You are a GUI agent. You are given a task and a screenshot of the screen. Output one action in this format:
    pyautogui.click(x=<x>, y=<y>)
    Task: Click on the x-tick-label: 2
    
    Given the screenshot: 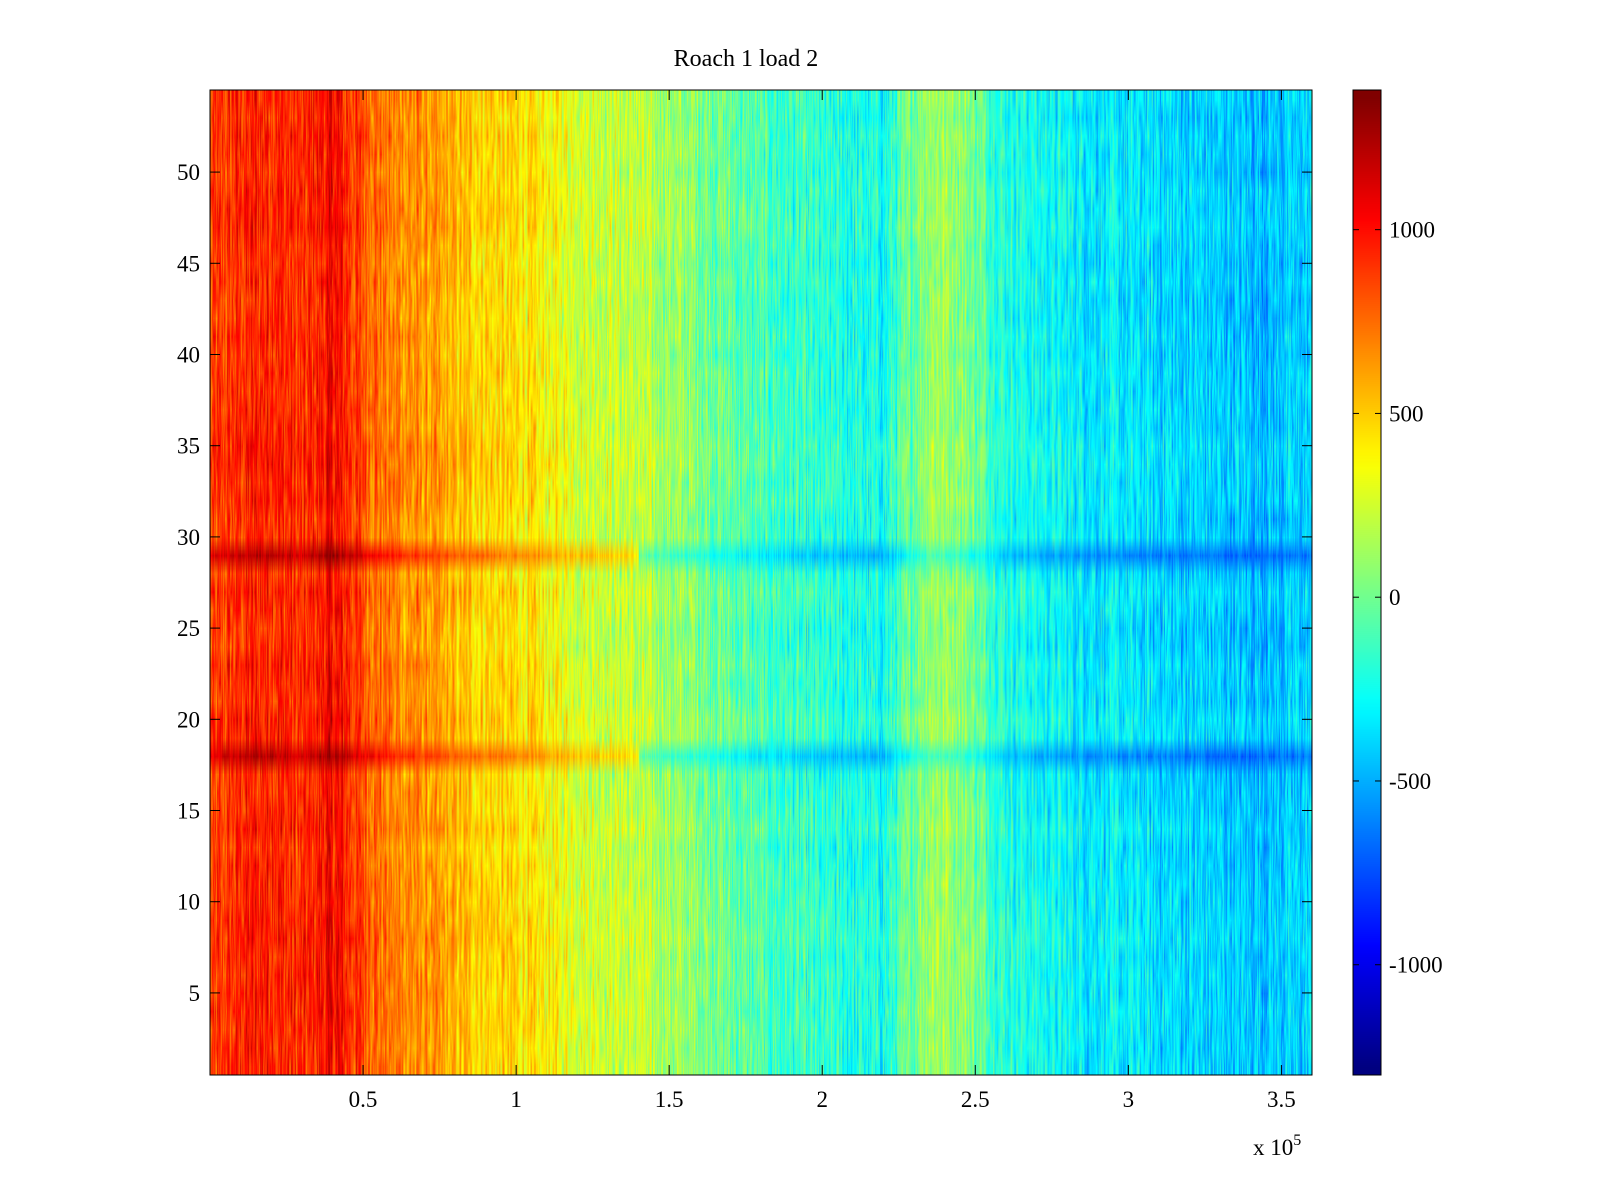 What is the action you would take?
    pyautogui.click(x=822, y=1099)
    